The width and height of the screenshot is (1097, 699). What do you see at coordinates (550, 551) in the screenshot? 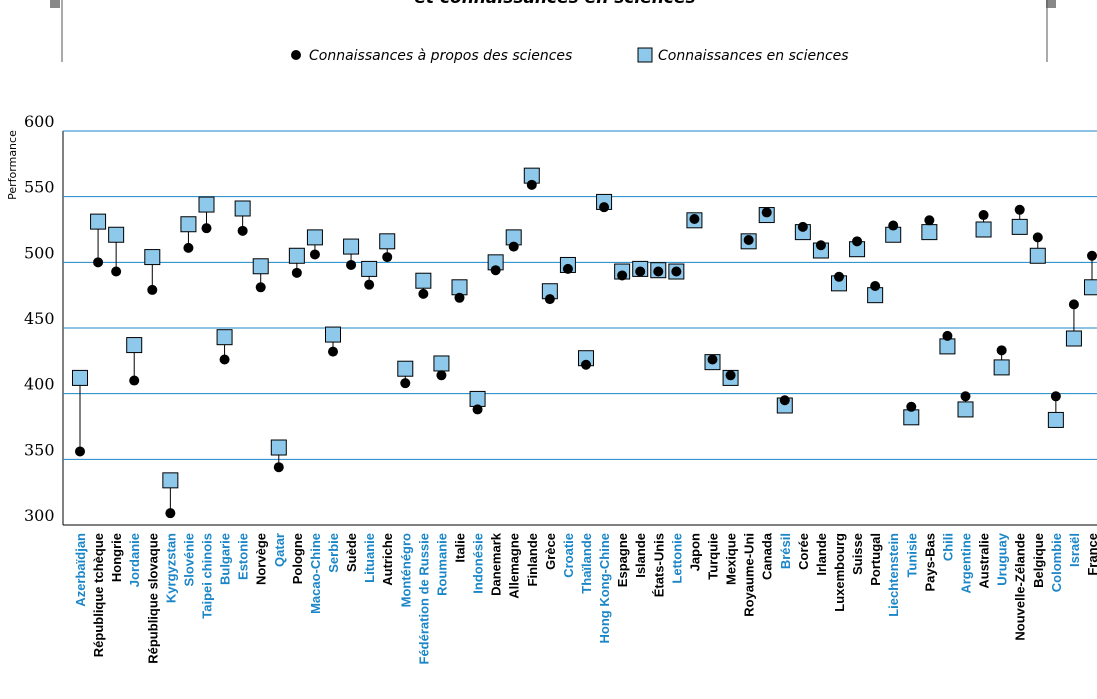
I see `x-tick-label: Grèce` at bounding box center [550, 551].